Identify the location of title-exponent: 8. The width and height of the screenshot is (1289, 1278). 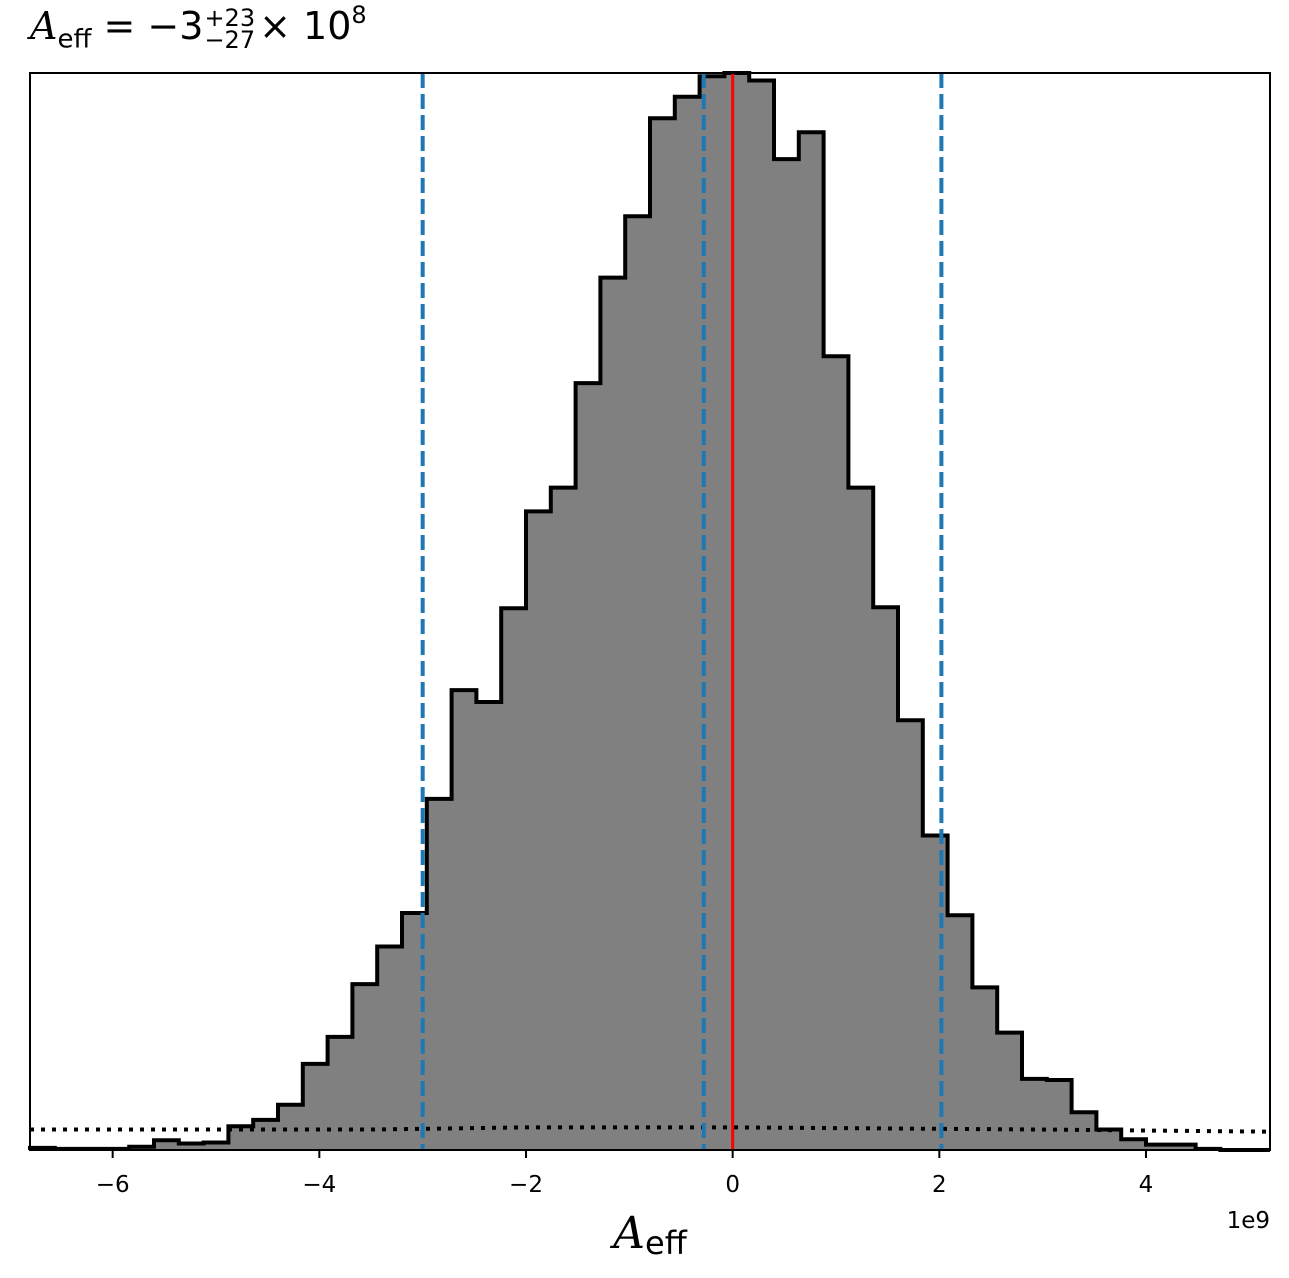
(359, 15).